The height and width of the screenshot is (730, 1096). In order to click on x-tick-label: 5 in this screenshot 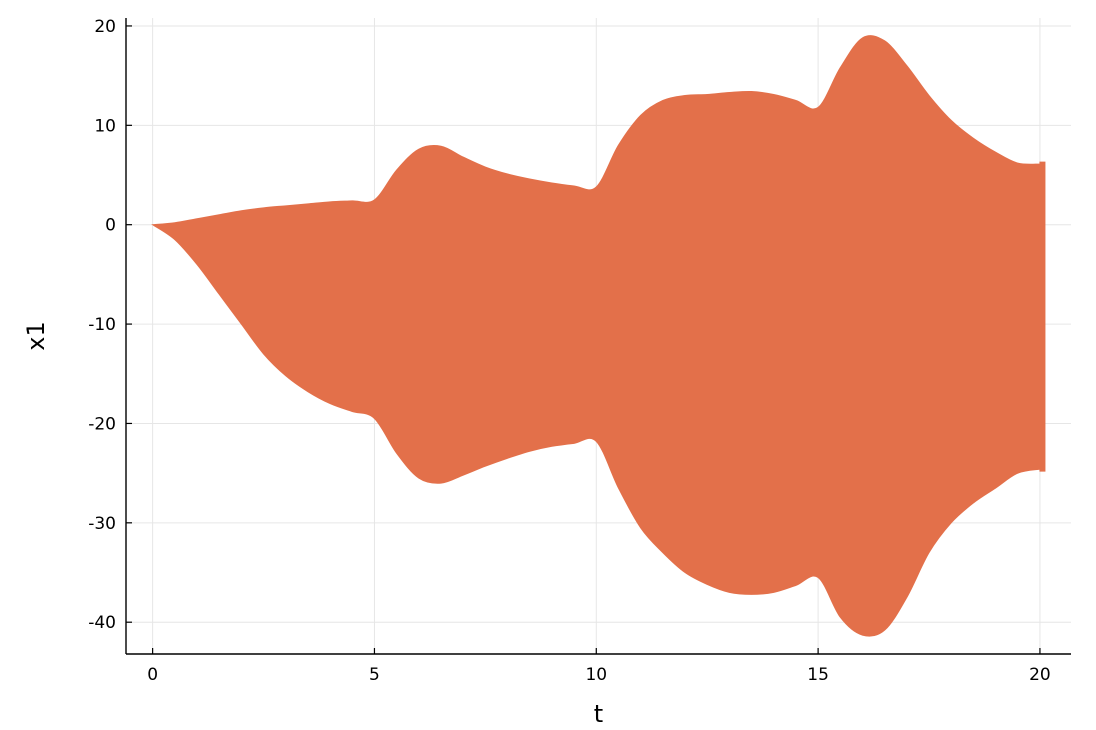, I will do `click(374, 675)`.